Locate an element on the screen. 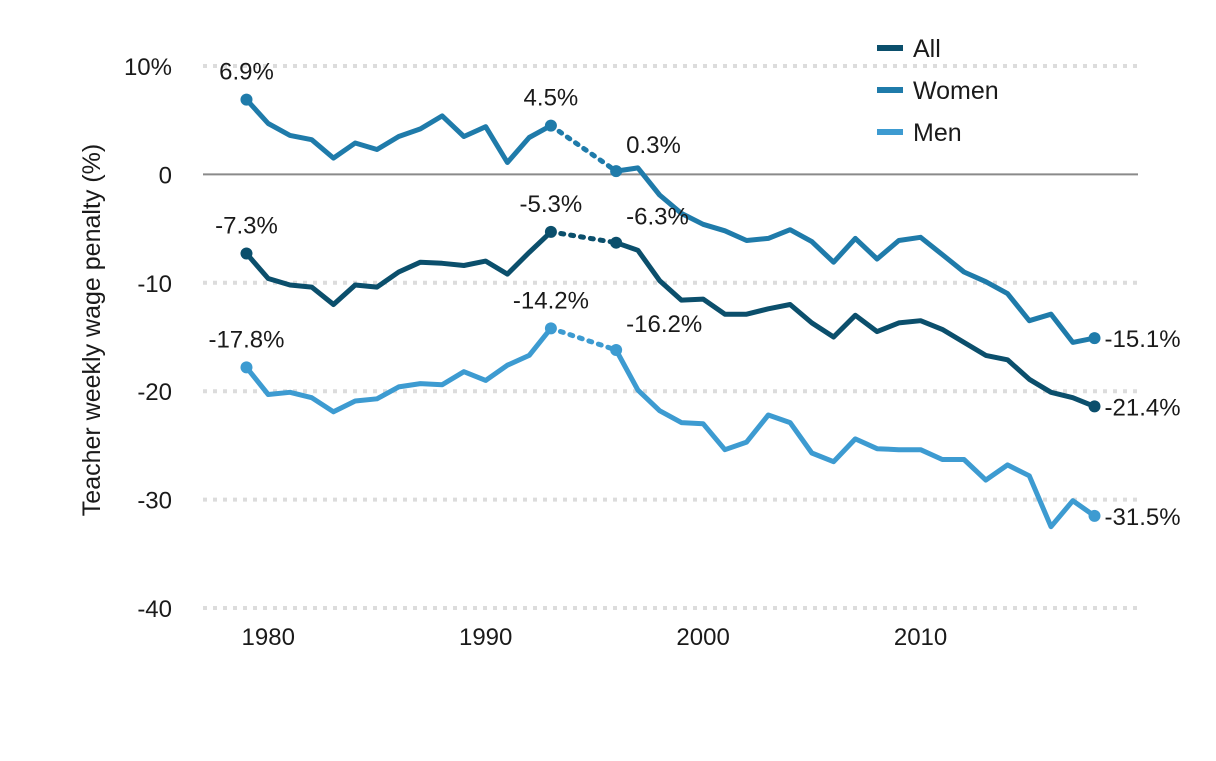  legend-label: All is located at coordinates (927, 49).